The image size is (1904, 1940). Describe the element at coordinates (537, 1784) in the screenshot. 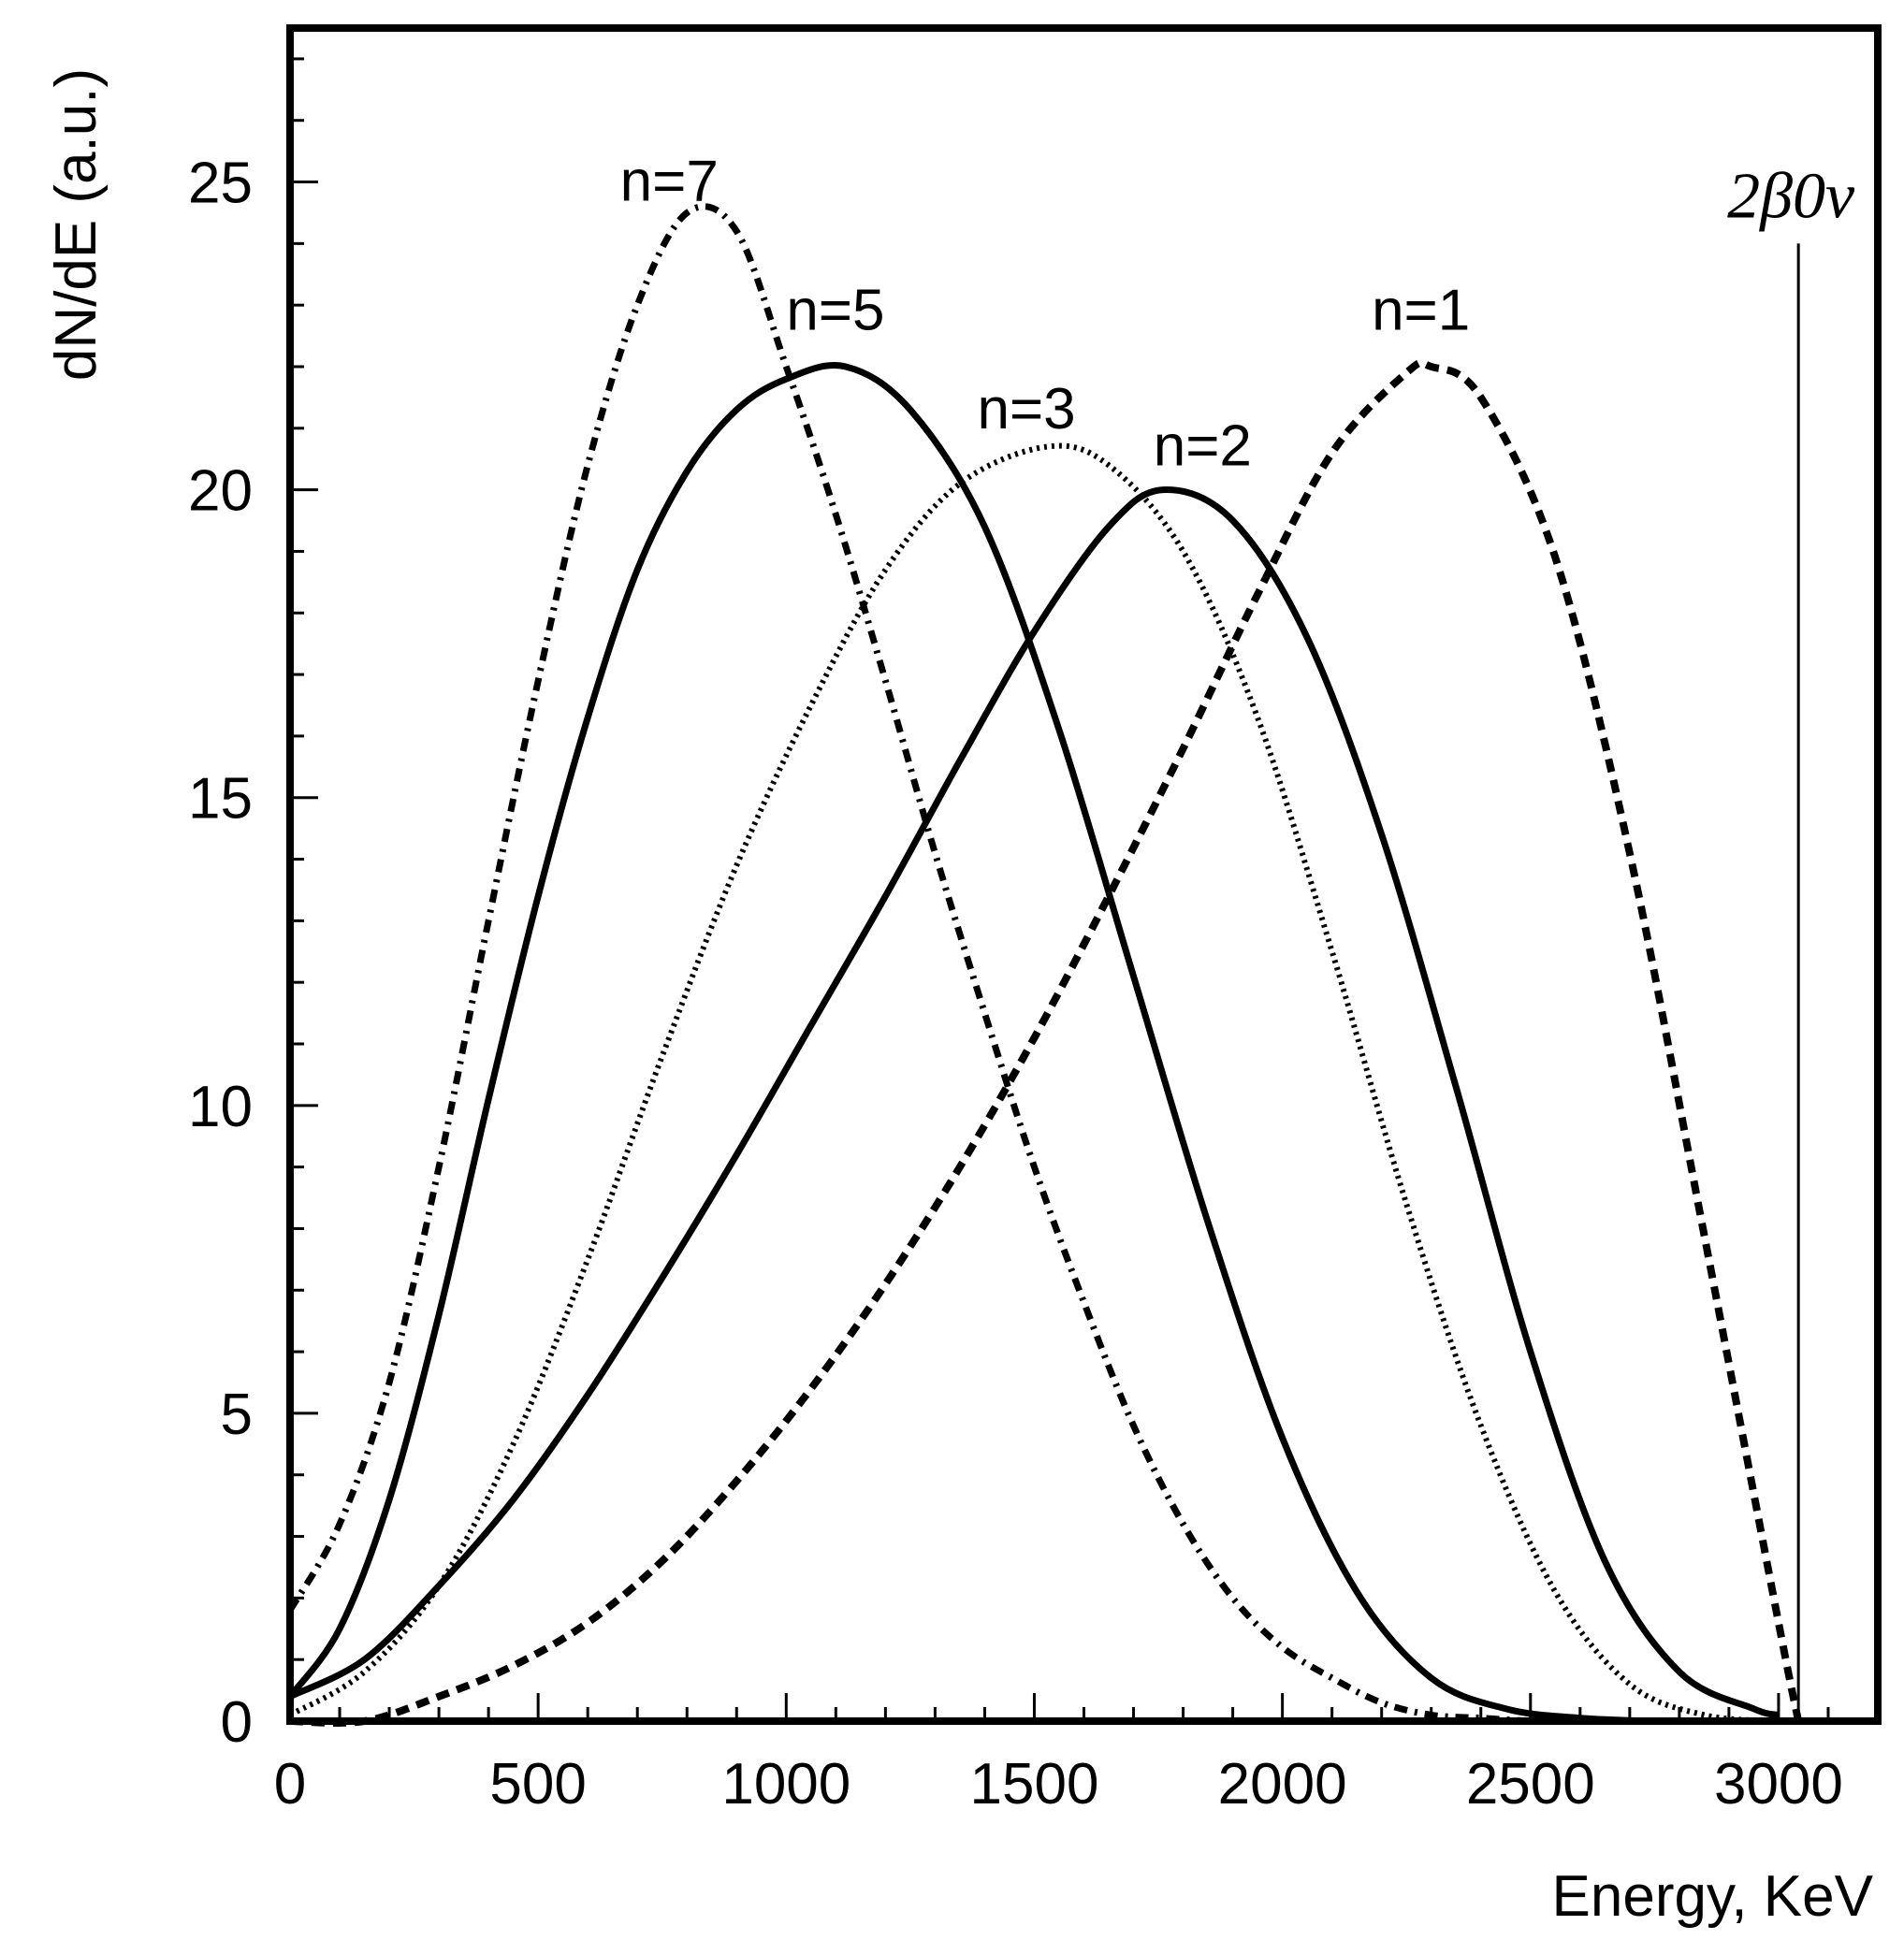

I see `x-tick-label: 500` at that location.